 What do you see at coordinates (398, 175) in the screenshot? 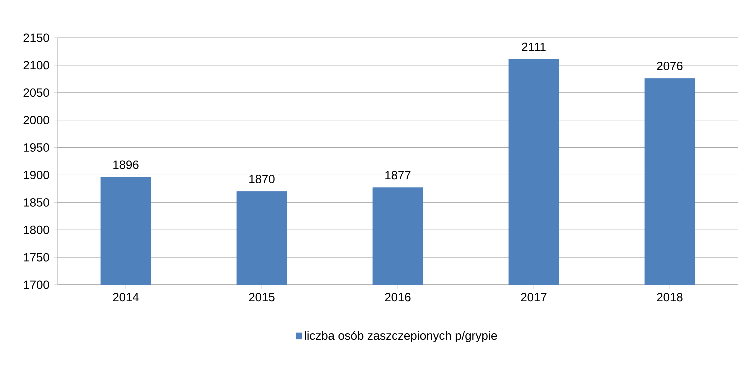
I see `data-label: 1877` at bounding box center [398, 175].